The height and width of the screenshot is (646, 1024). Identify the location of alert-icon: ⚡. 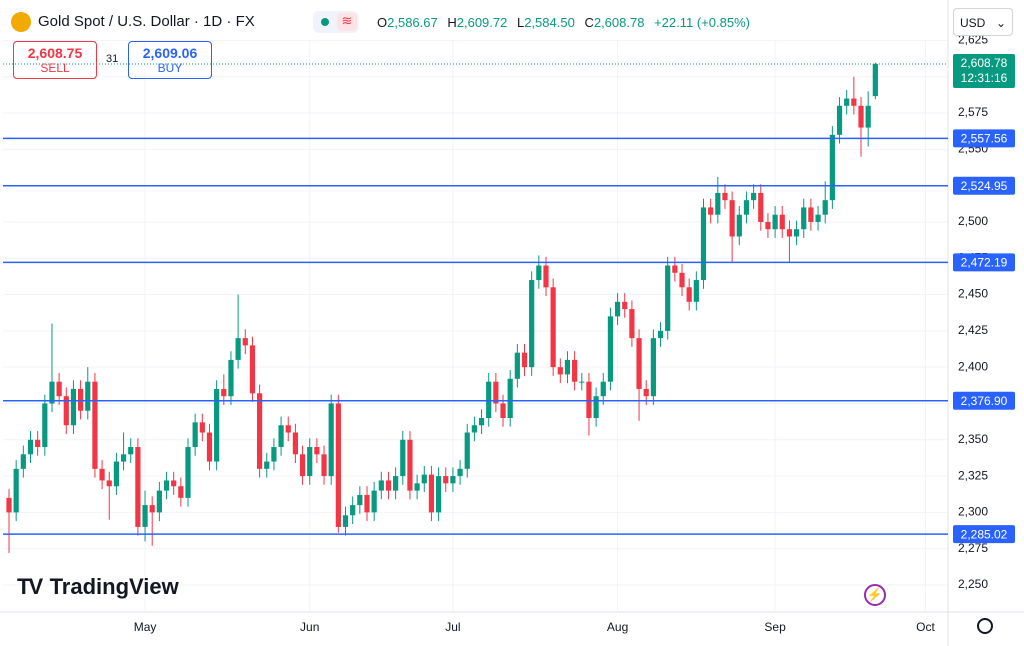
(875, 595).